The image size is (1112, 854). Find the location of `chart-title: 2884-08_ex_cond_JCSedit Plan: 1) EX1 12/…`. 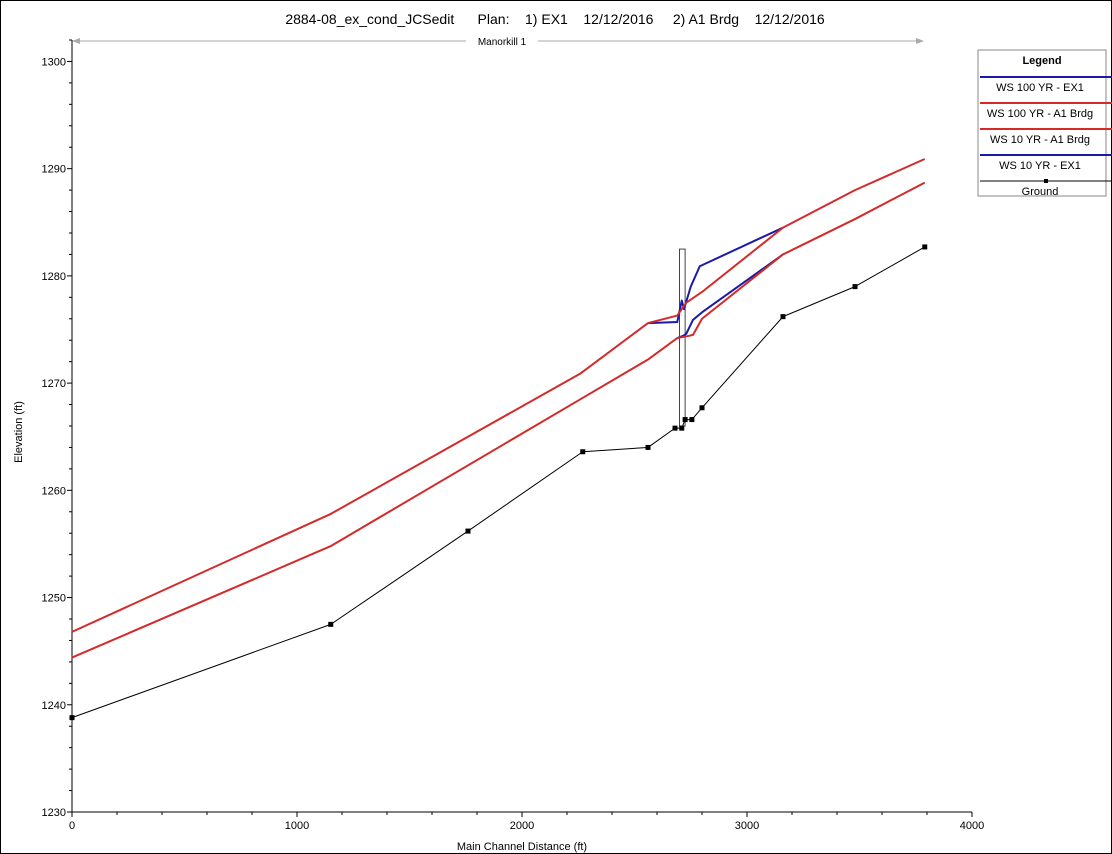

chart-title: 2884-08_ex_cond_JCSedit Plan: 1) EX1 12/… is located at coordinates (555, 19).